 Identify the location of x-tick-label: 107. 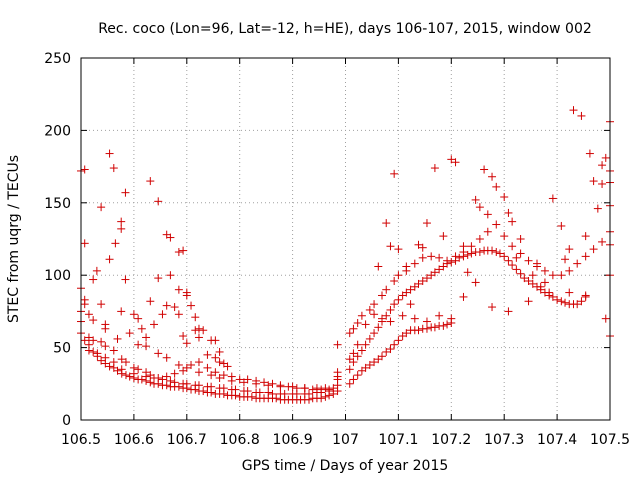
(345, 440).